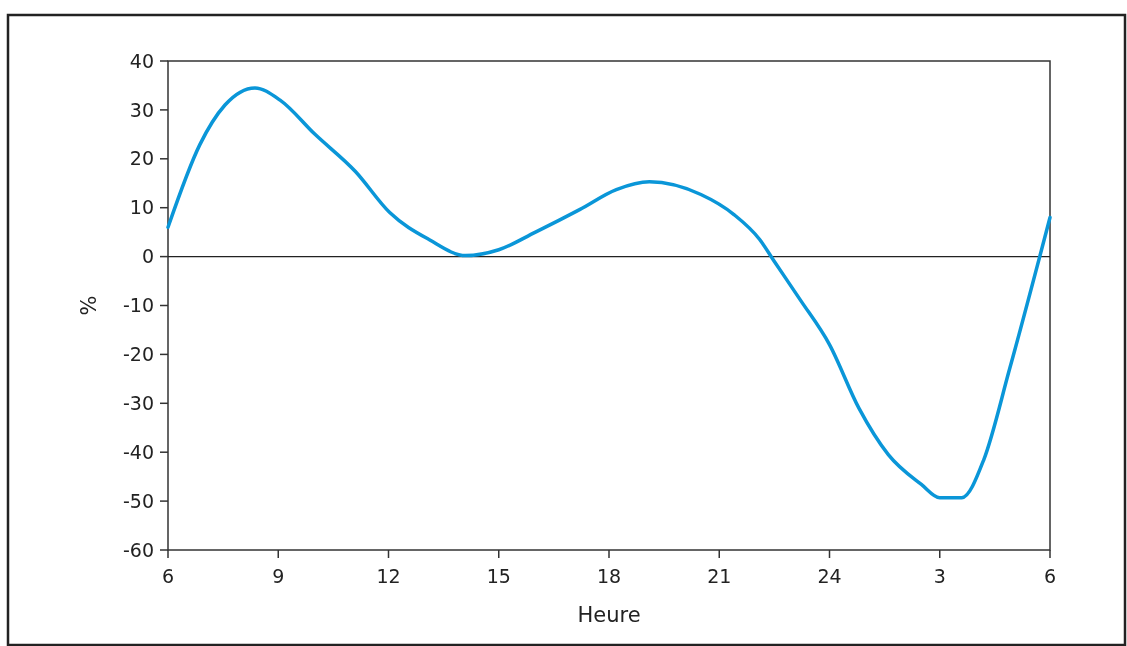 The width and height of the screenshot is (1127, 646). Describe the element at coordinates (141, 207) in the screenshot. I see `y-tick-label: 10` at that location.